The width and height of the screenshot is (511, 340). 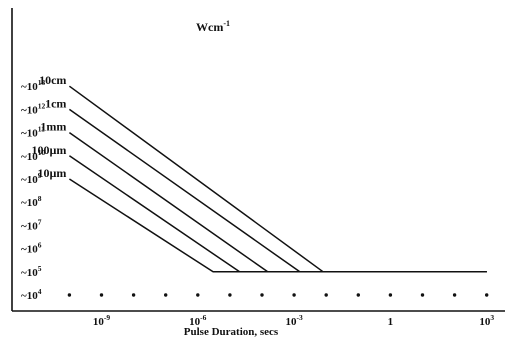 What do you see at coordinates (31, 271) in the screenshot?
I see `y-tick-label: ~105` at bounding box center [31, 271].